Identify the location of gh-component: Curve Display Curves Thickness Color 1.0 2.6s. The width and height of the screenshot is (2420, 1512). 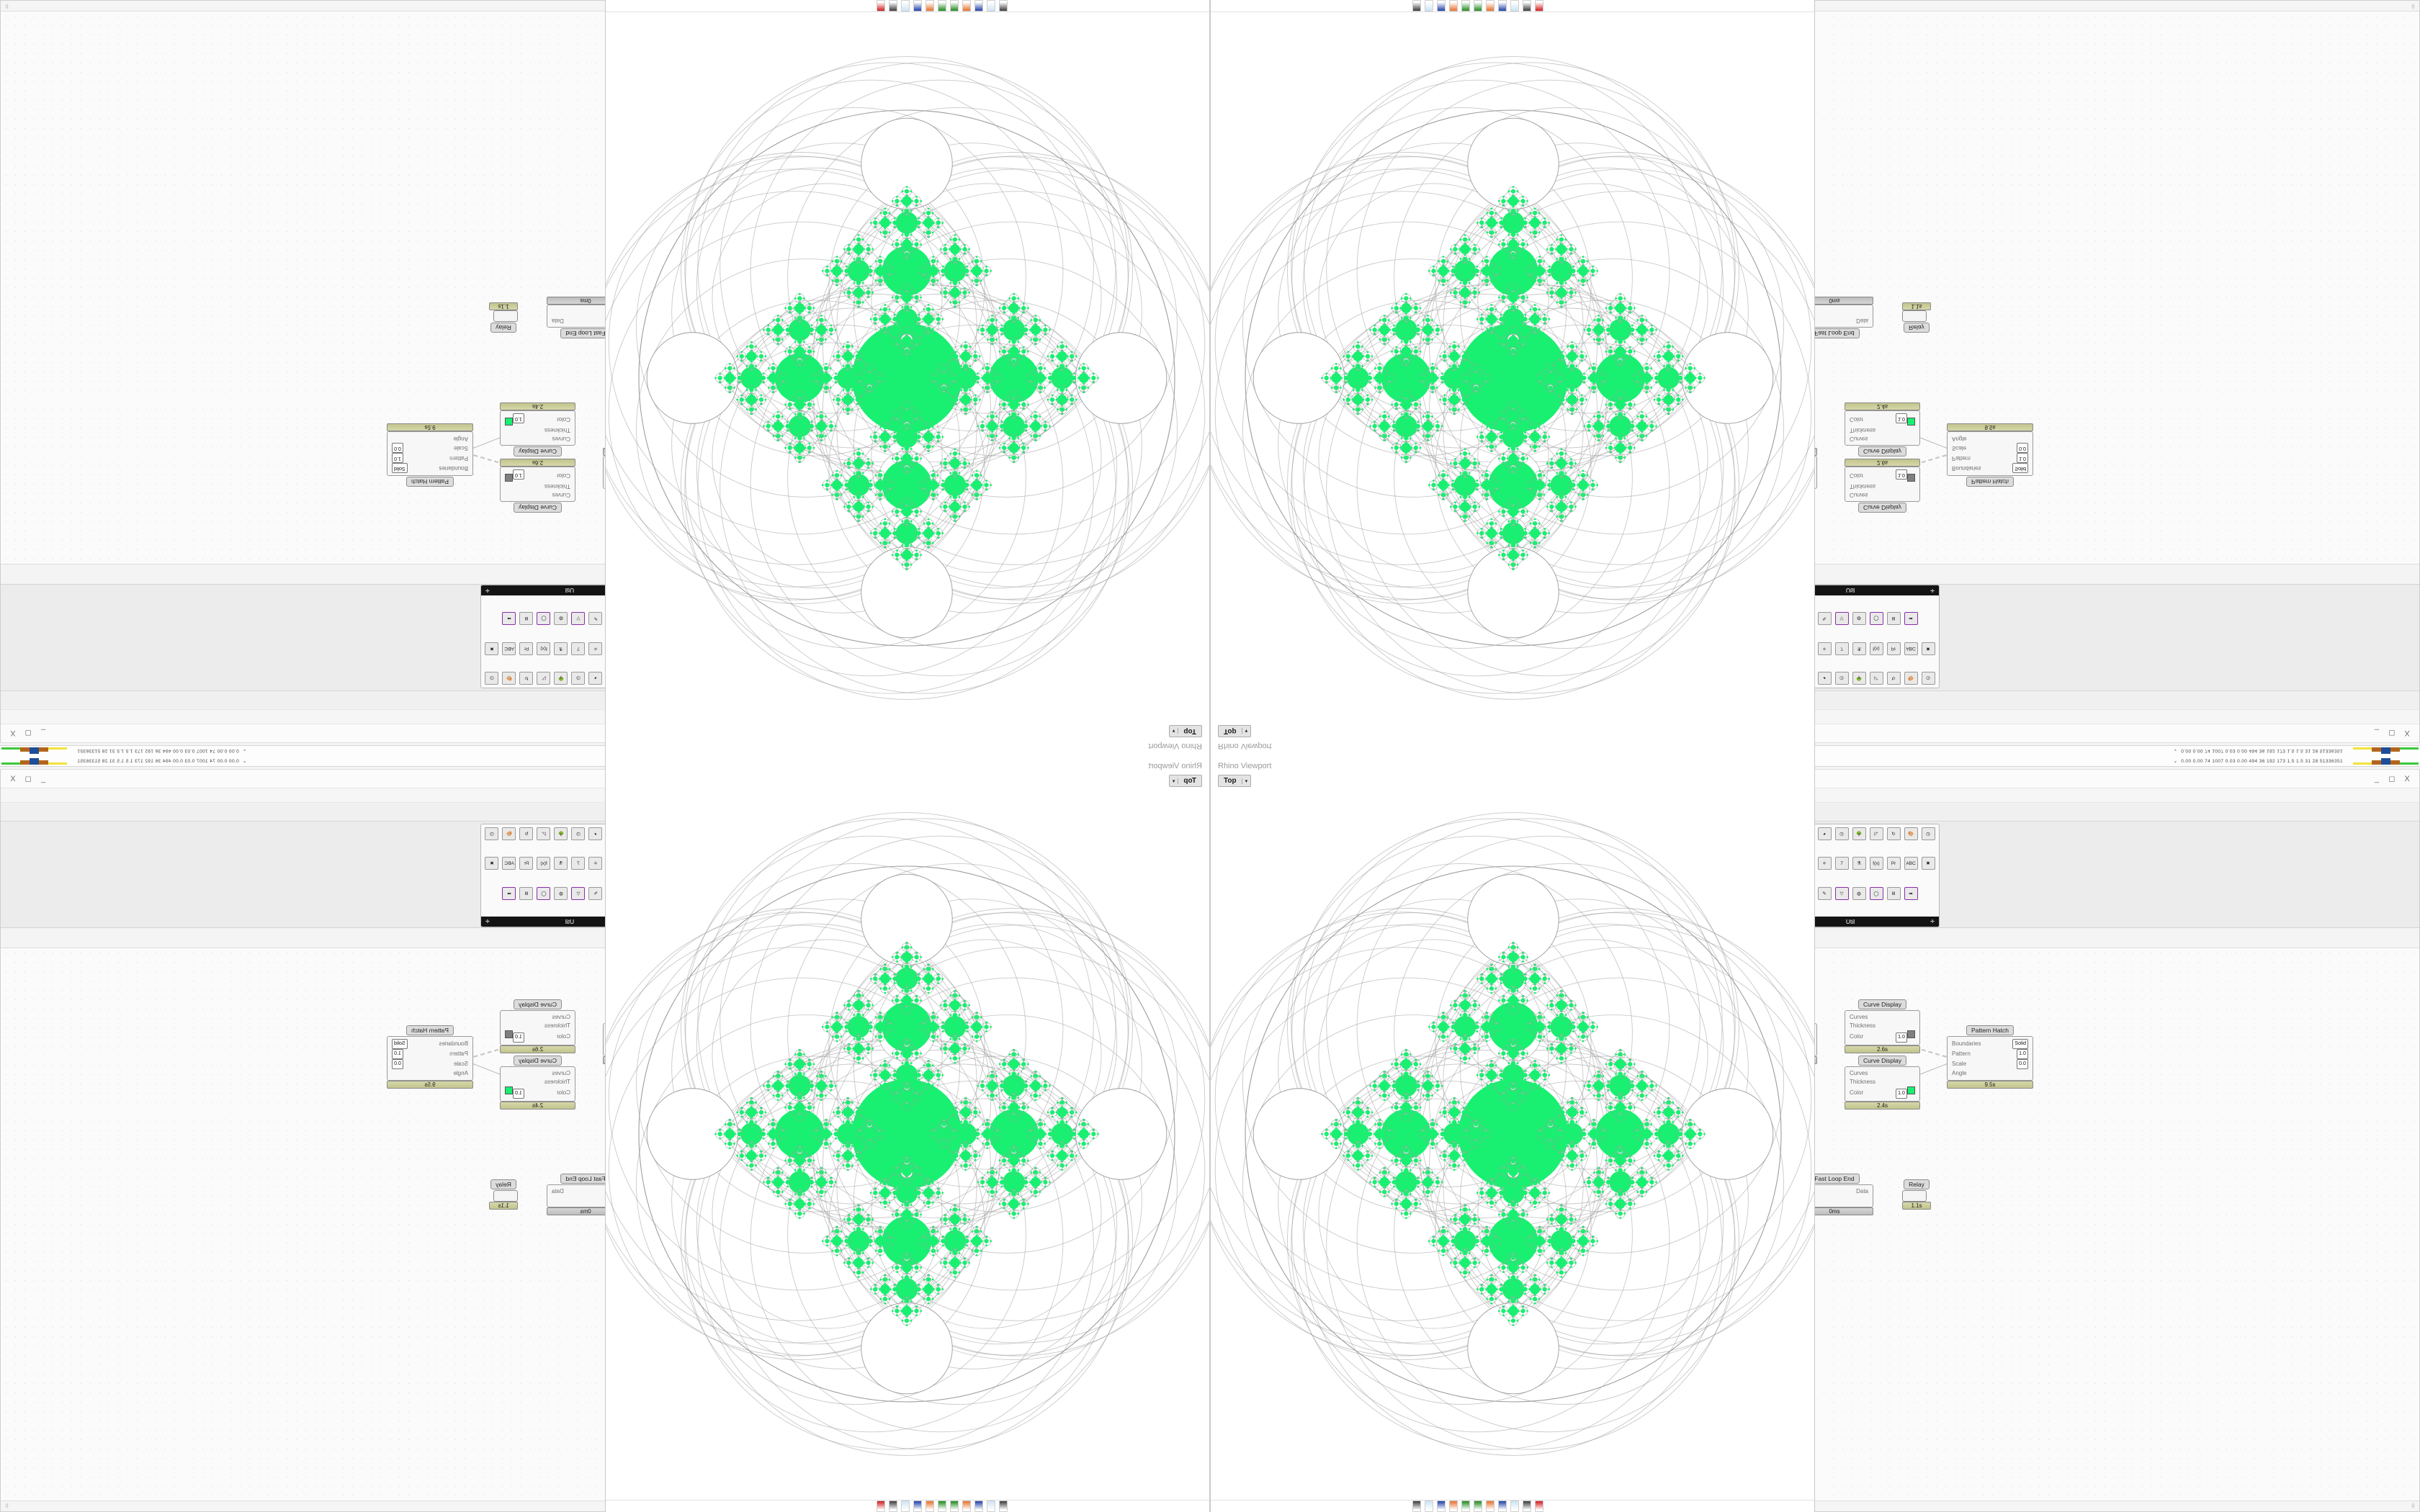
(537, 487).